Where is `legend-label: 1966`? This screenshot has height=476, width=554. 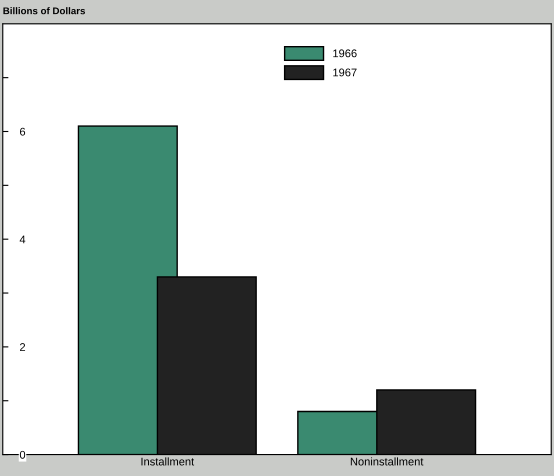
legend-label: 1966 is located at coordinates (345, 53).